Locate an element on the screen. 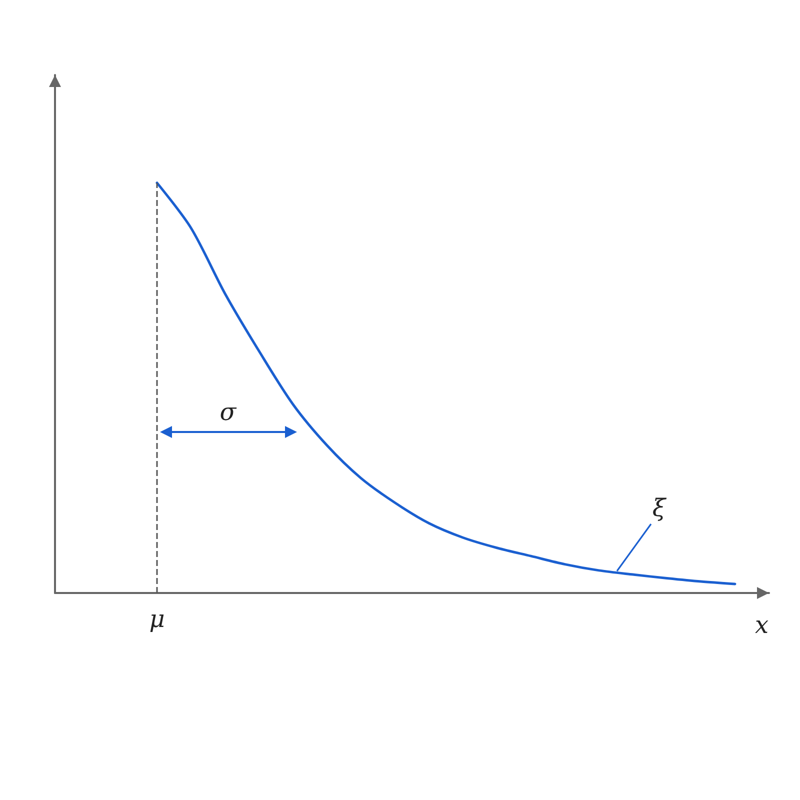 This screenshot has width=800, height=800. annotation: σ is located at coordinates (228, 412).